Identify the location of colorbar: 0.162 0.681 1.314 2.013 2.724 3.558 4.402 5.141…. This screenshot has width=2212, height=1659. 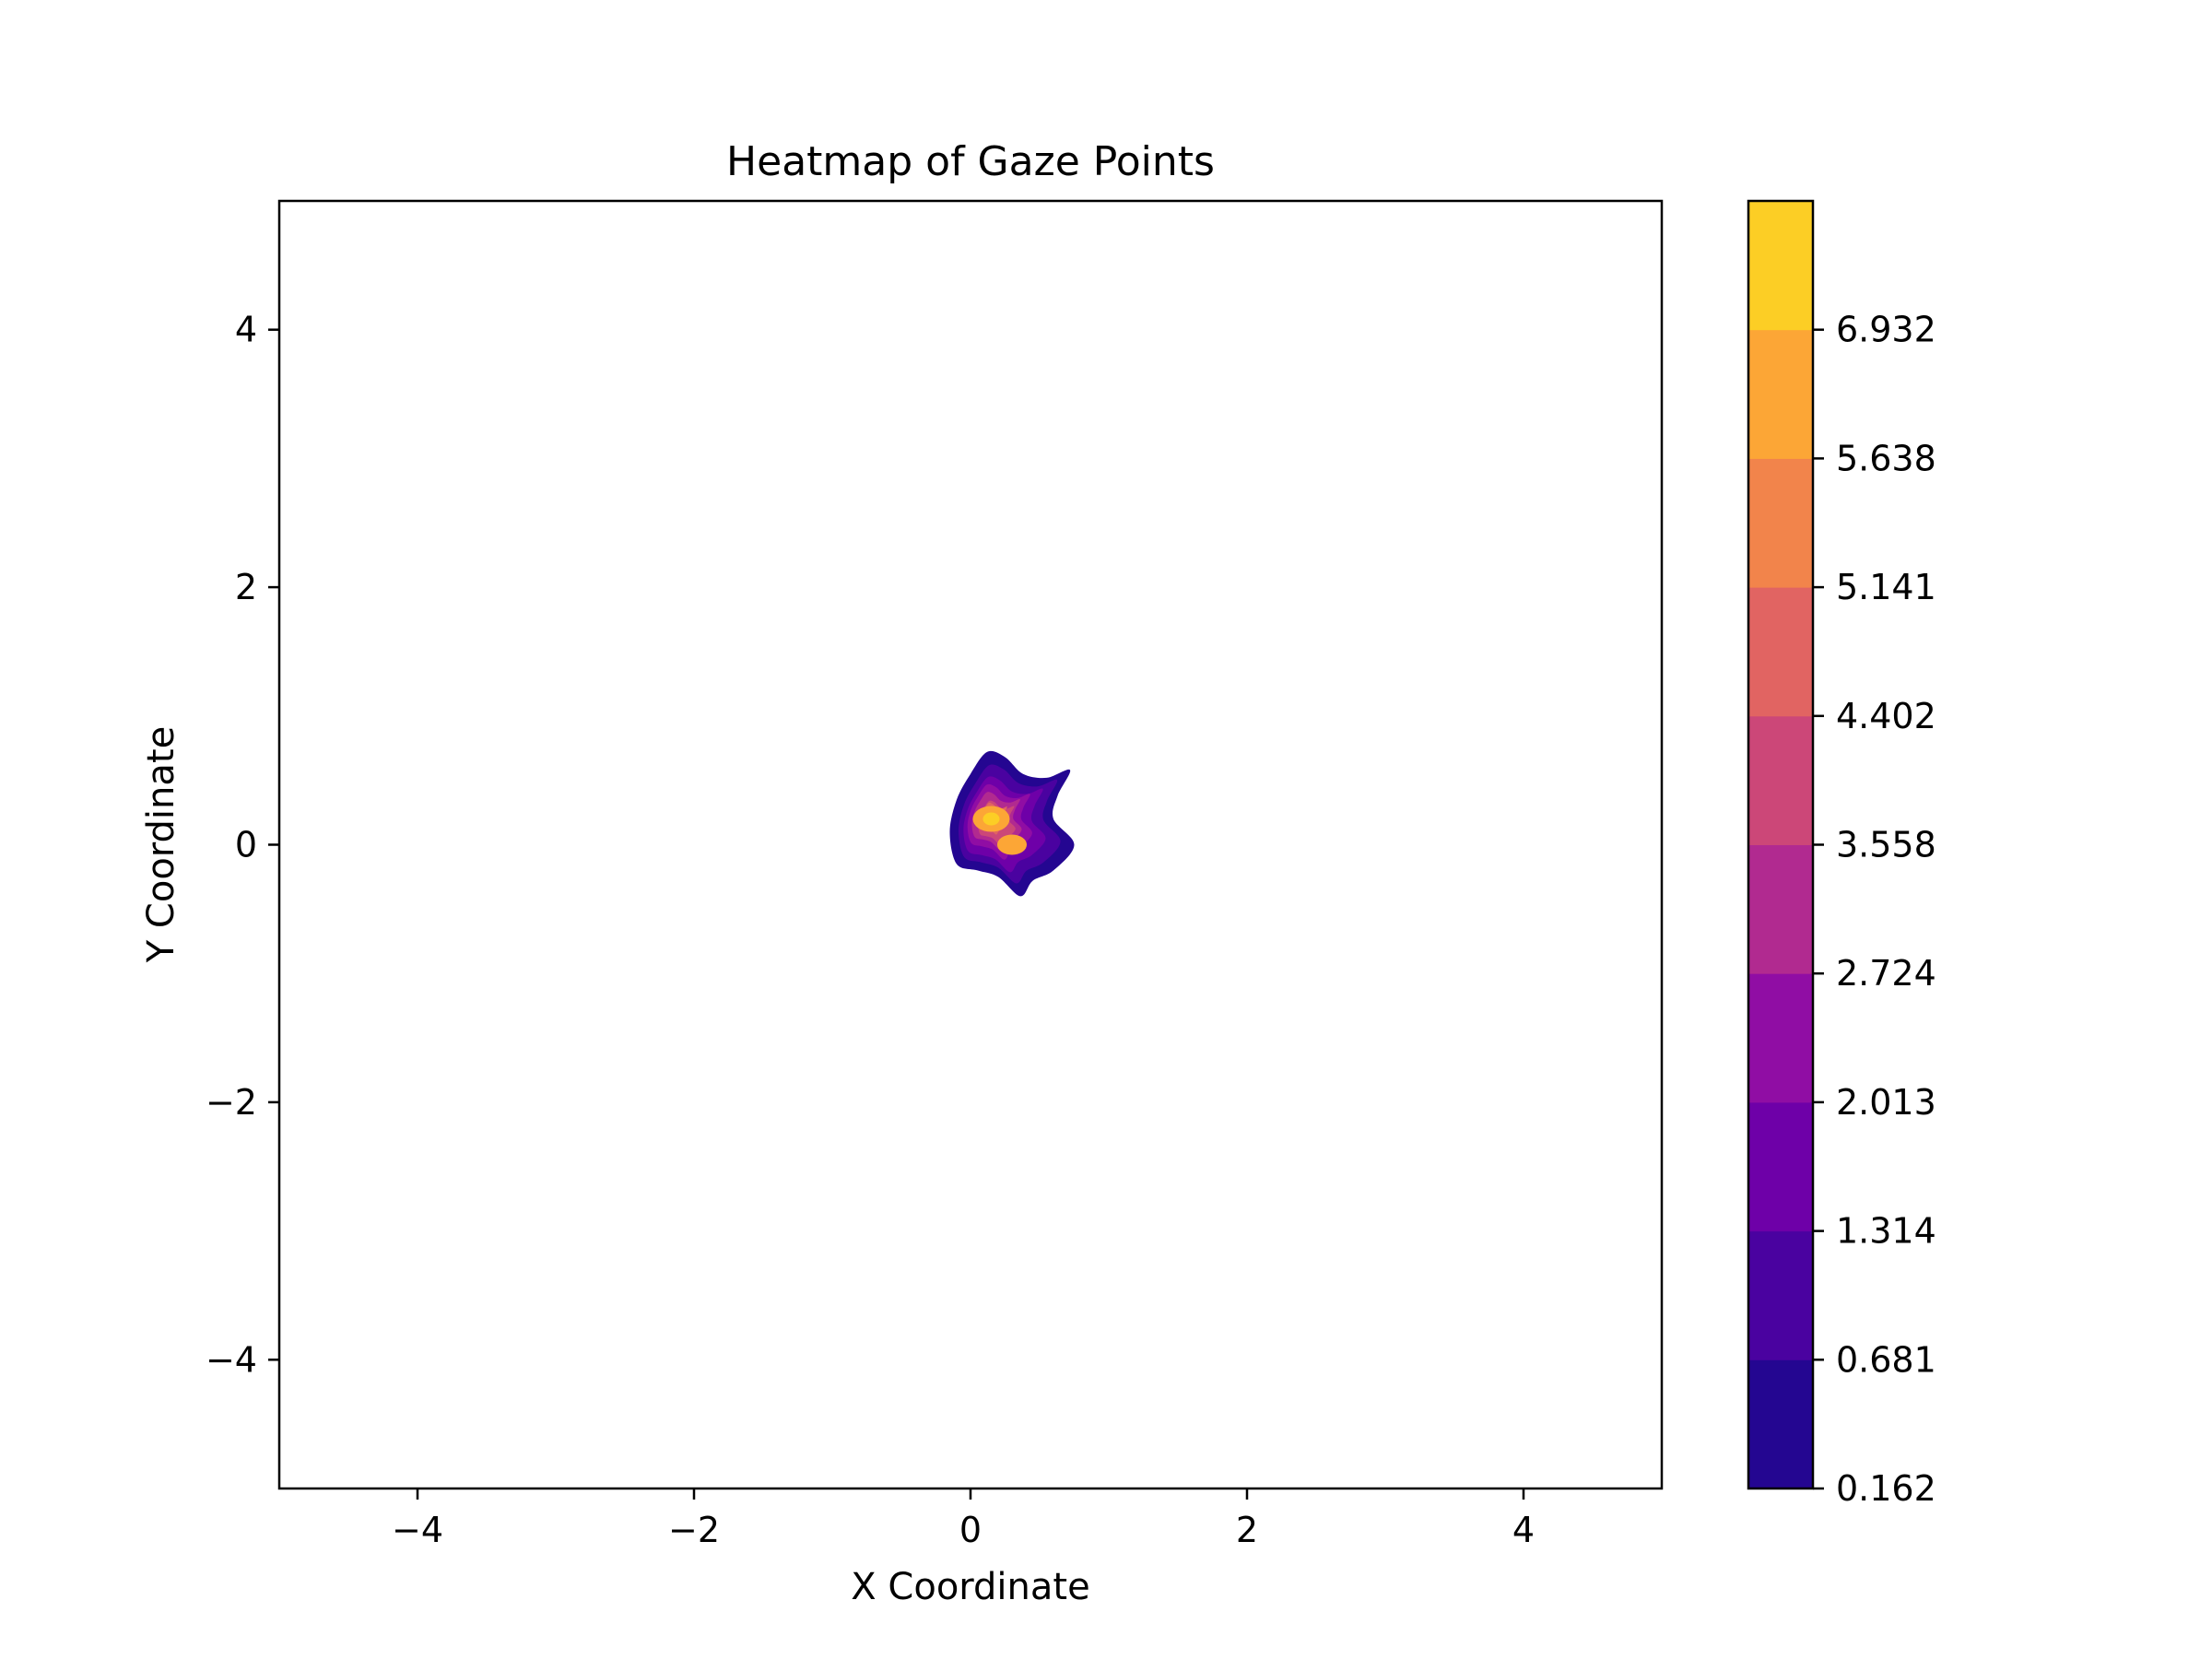
(1841, 854).